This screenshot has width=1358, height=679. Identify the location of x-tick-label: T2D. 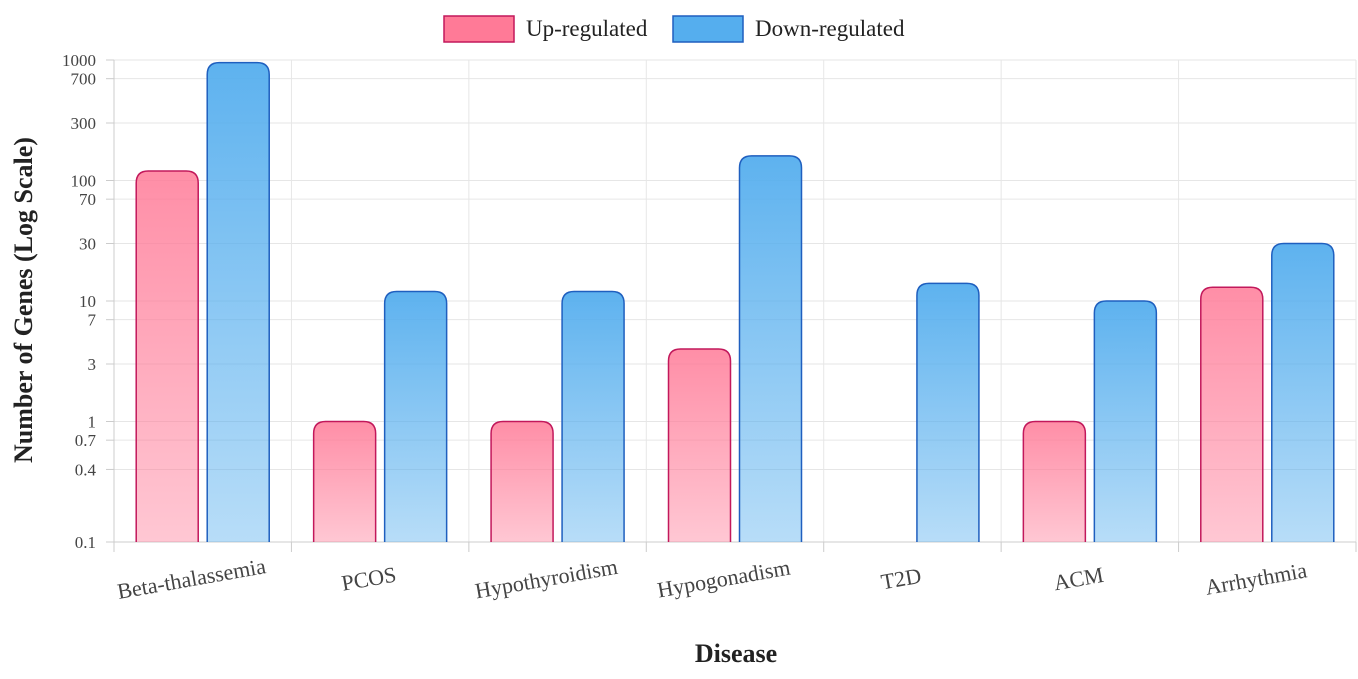
(901, 579).